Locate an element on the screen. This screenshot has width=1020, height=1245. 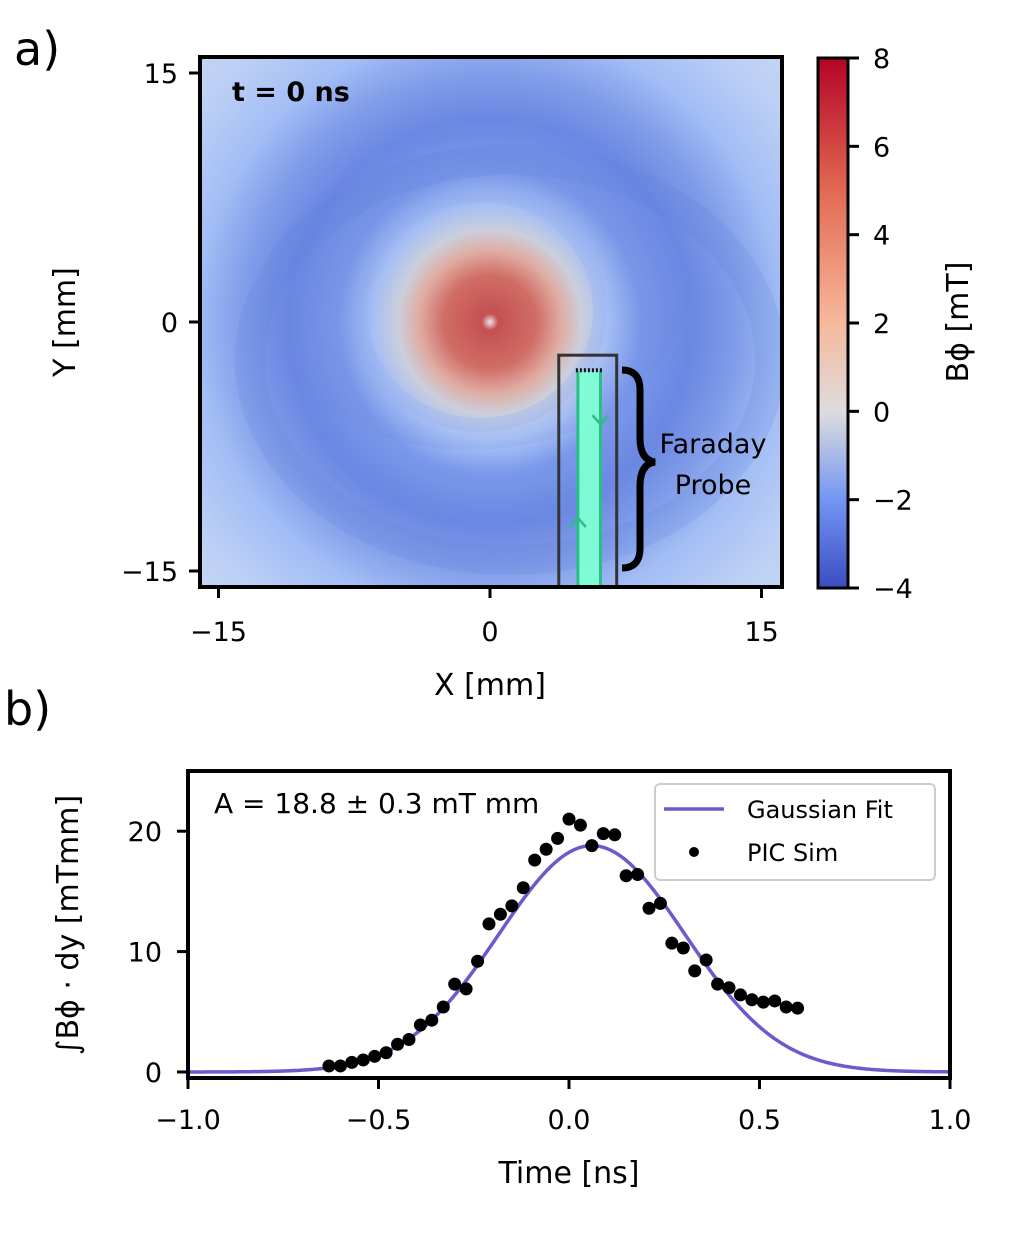
heatmap-y-tick-label: 15 is located at coordinates (161, 74).